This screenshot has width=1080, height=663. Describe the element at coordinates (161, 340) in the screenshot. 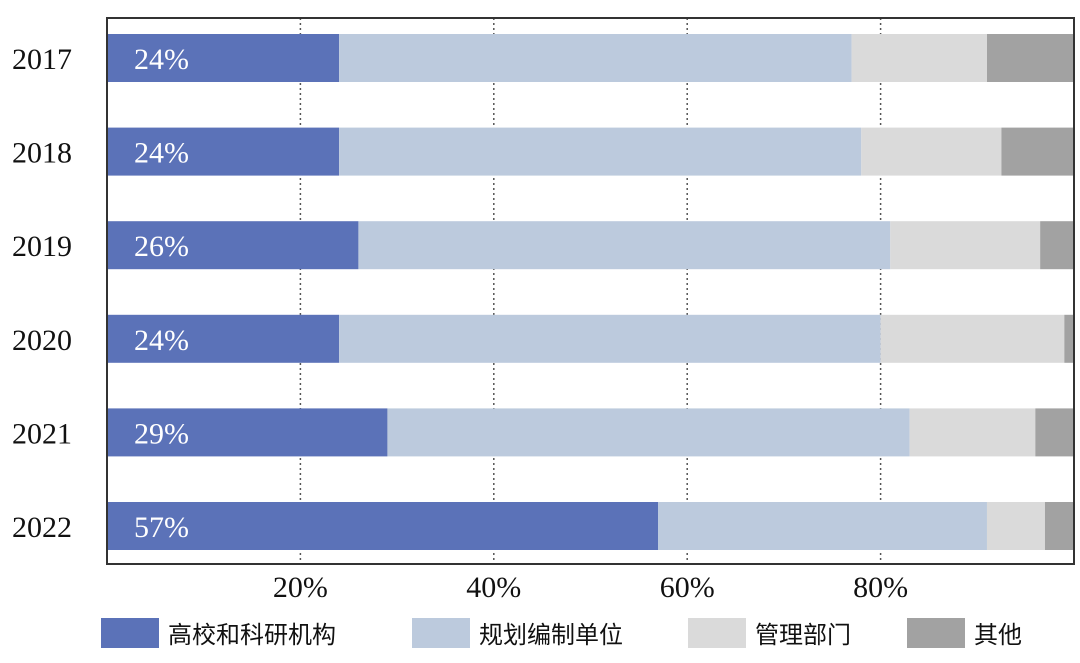

I see `data-label-2020: 24%` at that location.